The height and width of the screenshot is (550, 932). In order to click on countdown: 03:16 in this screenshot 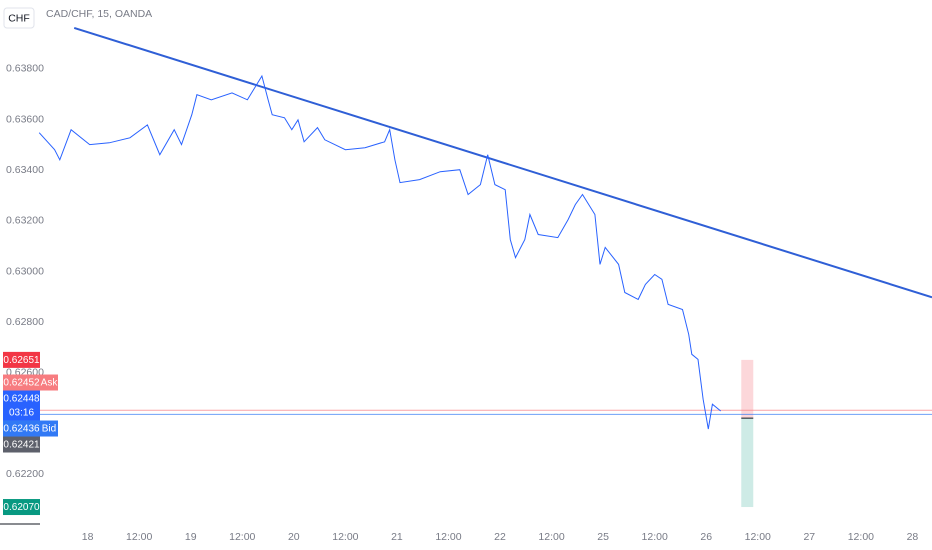, I will do `click(21, 413)`.